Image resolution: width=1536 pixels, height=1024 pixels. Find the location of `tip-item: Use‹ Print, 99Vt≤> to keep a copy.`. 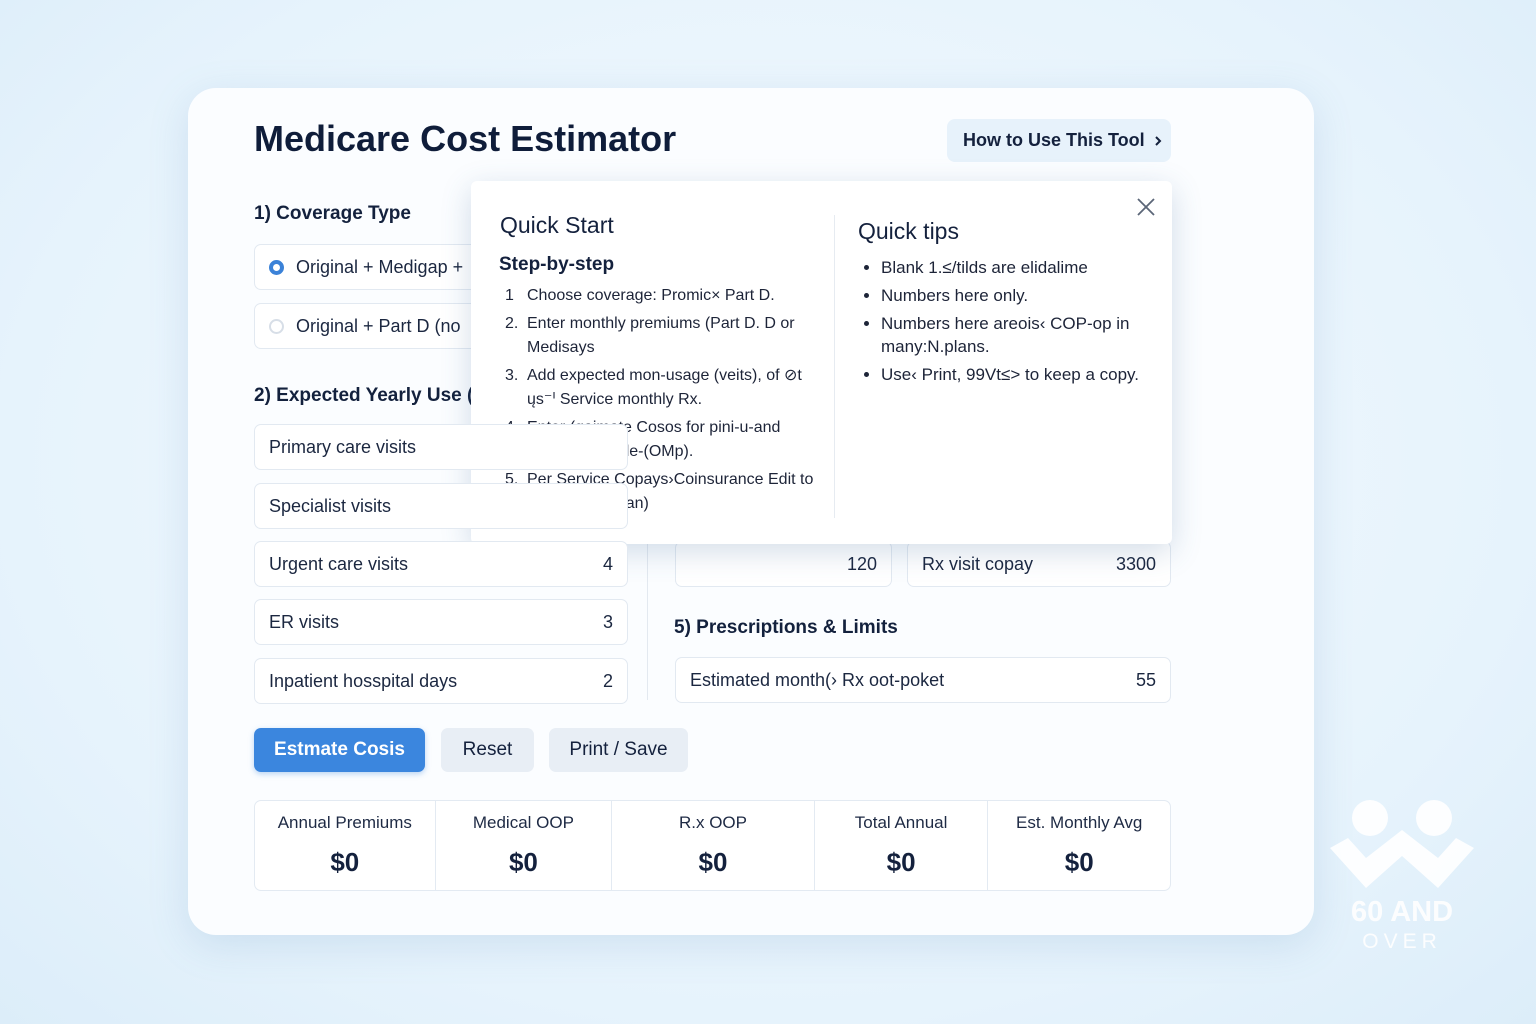

tip-item: Use‹ Print, 99Vt≤> to keep a copy. is located at coordinates (1012, 374).